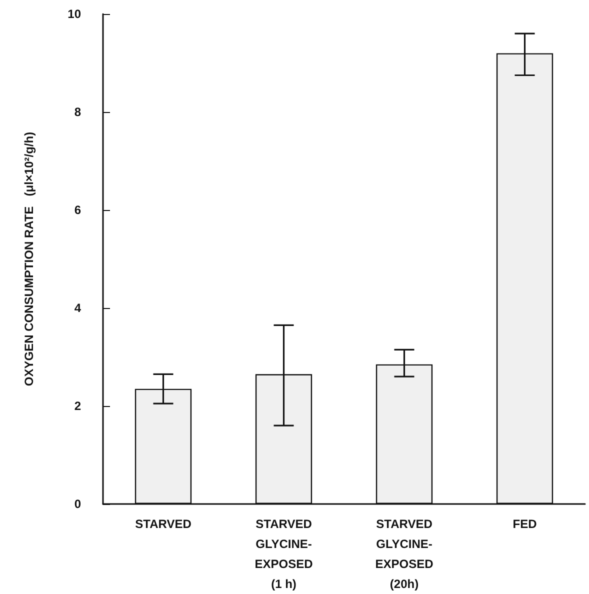 Image resolution: width=589 pixels, height=594 pixels. I want to click on y-tick-label: 10, so click(75, 14).